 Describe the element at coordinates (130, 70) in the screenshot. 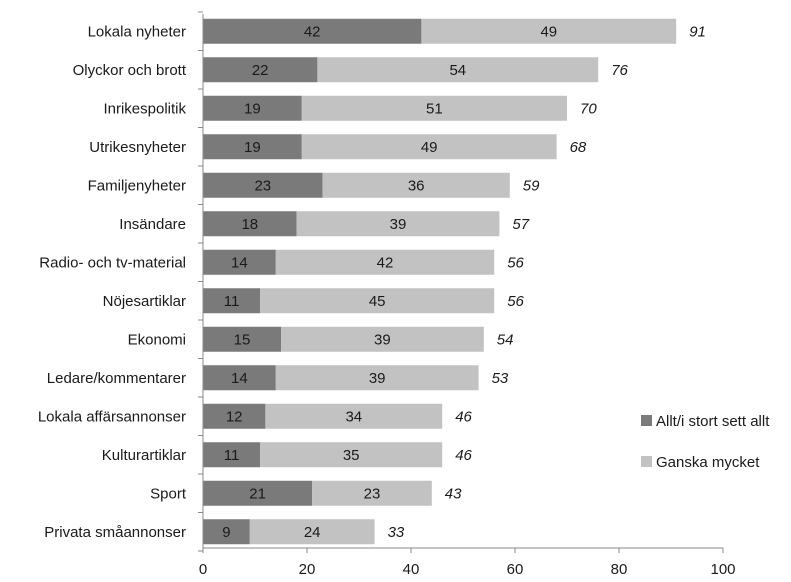

I see `category-label: Olyckor och brott` at that location.